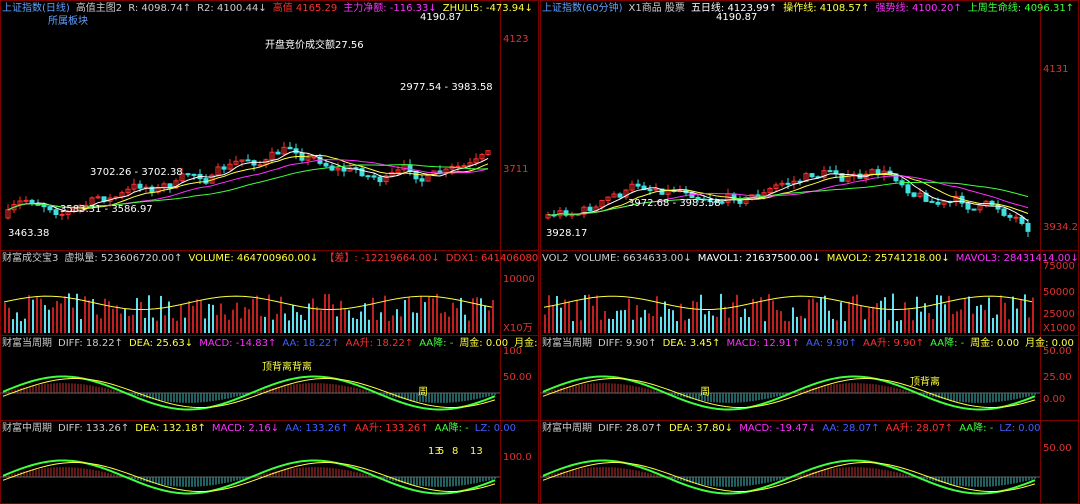 Image resolution: width=1080 pixels, height=504 pixels. What do you see at coordinates (851, 428) in the screenshot?
I see `indicator-value: AA: 28.07↑` at bounding box center [851, 428].